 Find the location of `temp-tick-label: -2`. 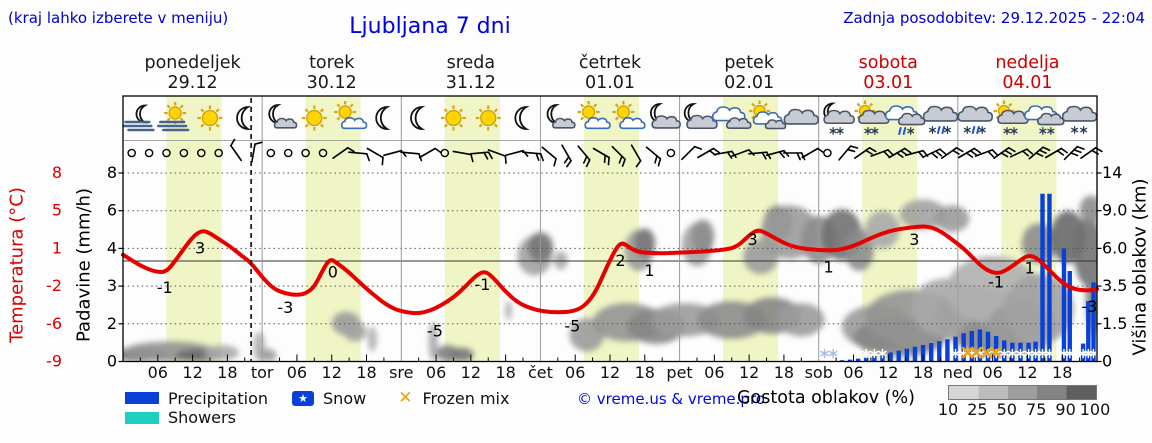

temp-tick-label: -2 is located at coordinates (54, 285).